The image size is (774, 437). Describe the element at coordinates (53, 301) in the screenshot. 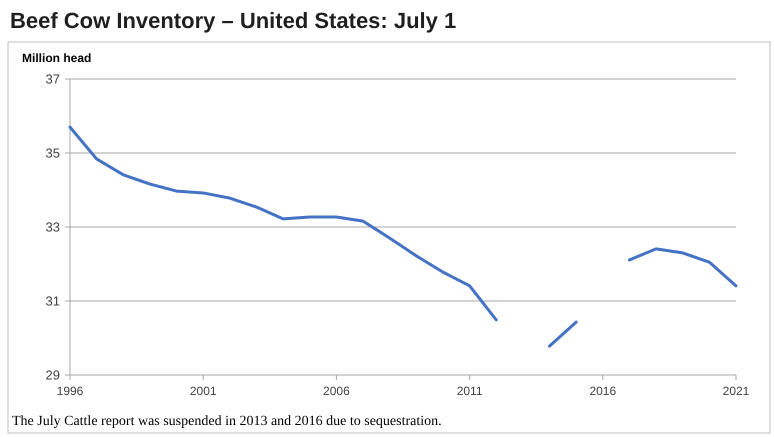

I see `y-tick-label: 31` at that location.